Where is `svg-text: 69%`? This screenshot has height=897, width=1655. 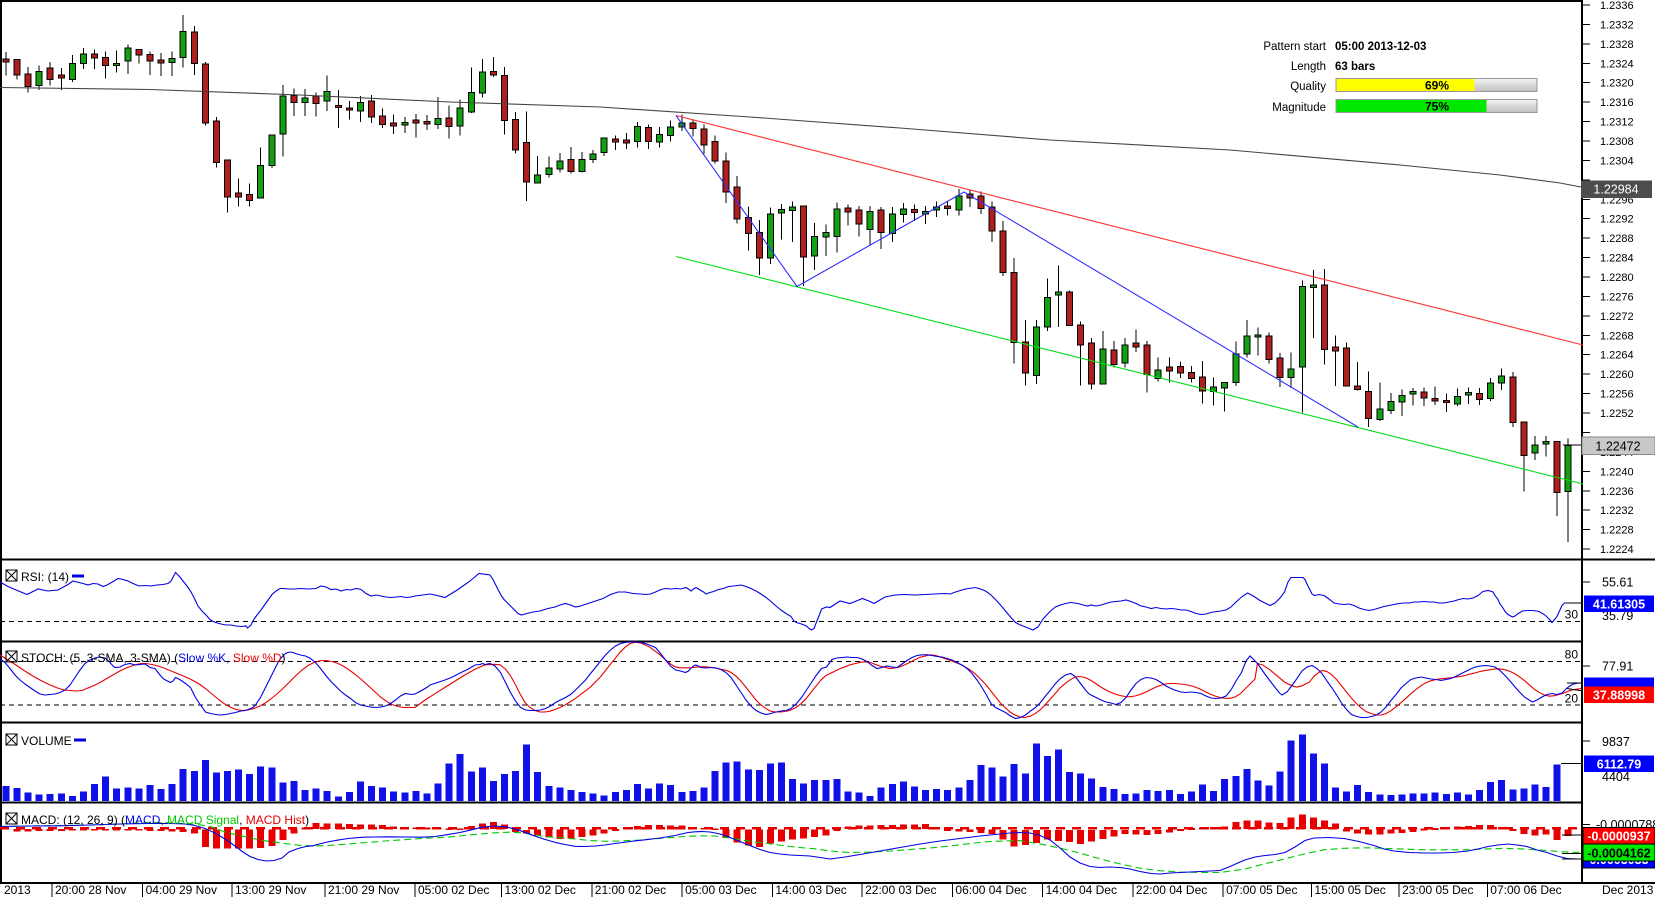
svg-text: 69% is located at coordinates (1437, 86).